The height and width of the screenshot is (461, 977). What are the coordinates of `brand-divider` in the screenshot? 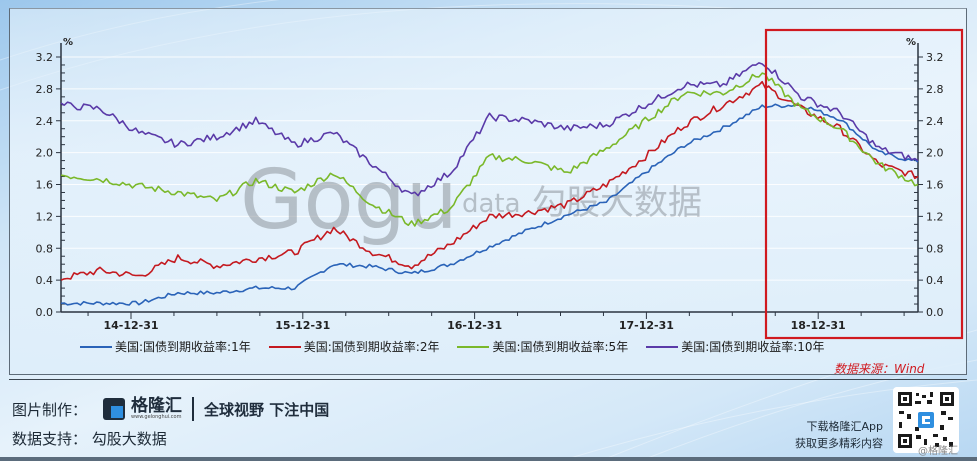 It's located at (193, 409).